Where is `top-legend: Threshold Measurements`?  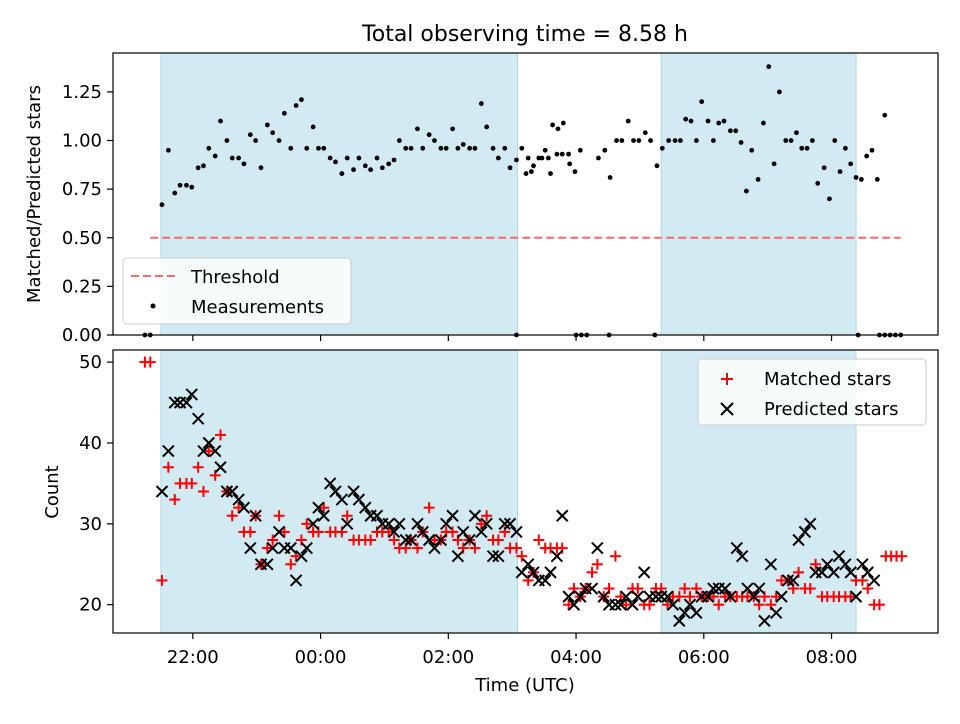 top-legend: Threshold Measurements is located at coordinates (237, 291).